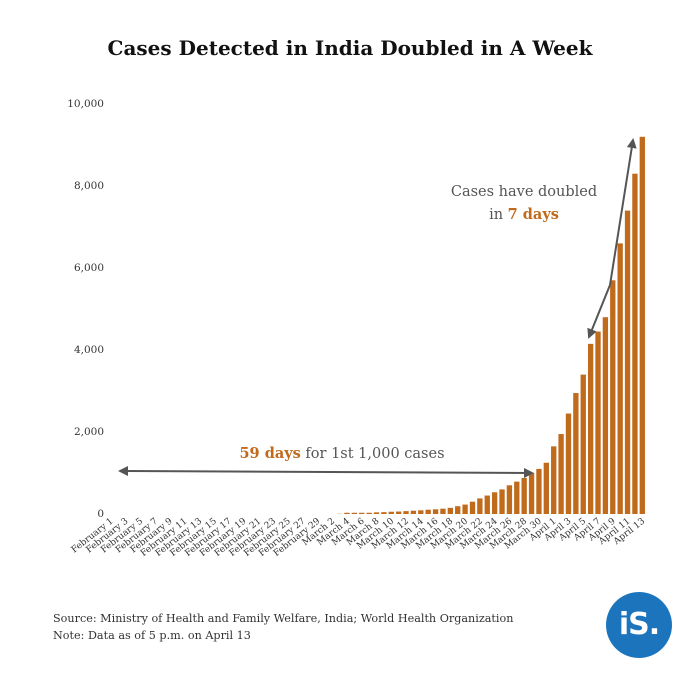 The height and width of the screenshot is (700, 700). Describe the element at coordinates (89, 350) in the screenshot. I see `y-tick-label: 4,000` at that location.